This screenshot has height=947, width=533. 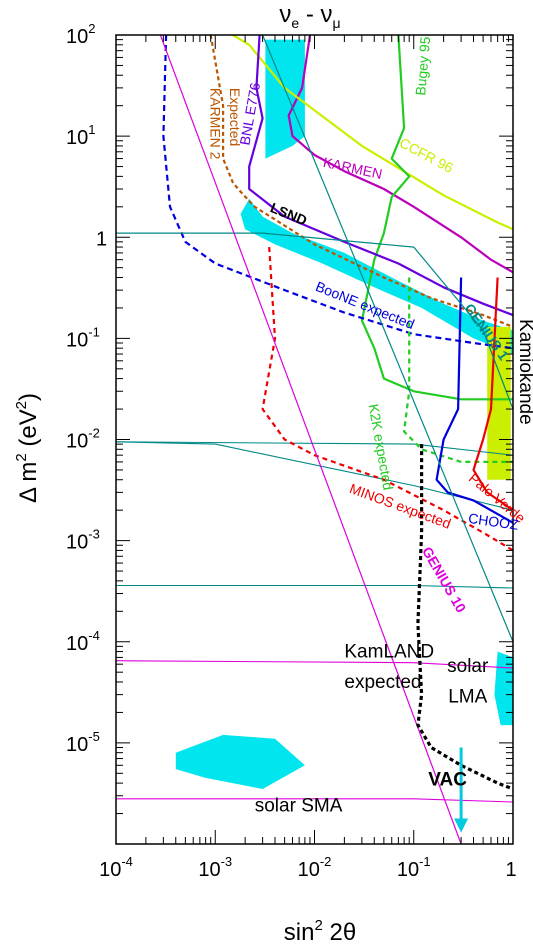 What do you see at coordinates (493, 521) in the screenshot?
I see `curve-label: CHOOZ` at bounding box center [493, 521].